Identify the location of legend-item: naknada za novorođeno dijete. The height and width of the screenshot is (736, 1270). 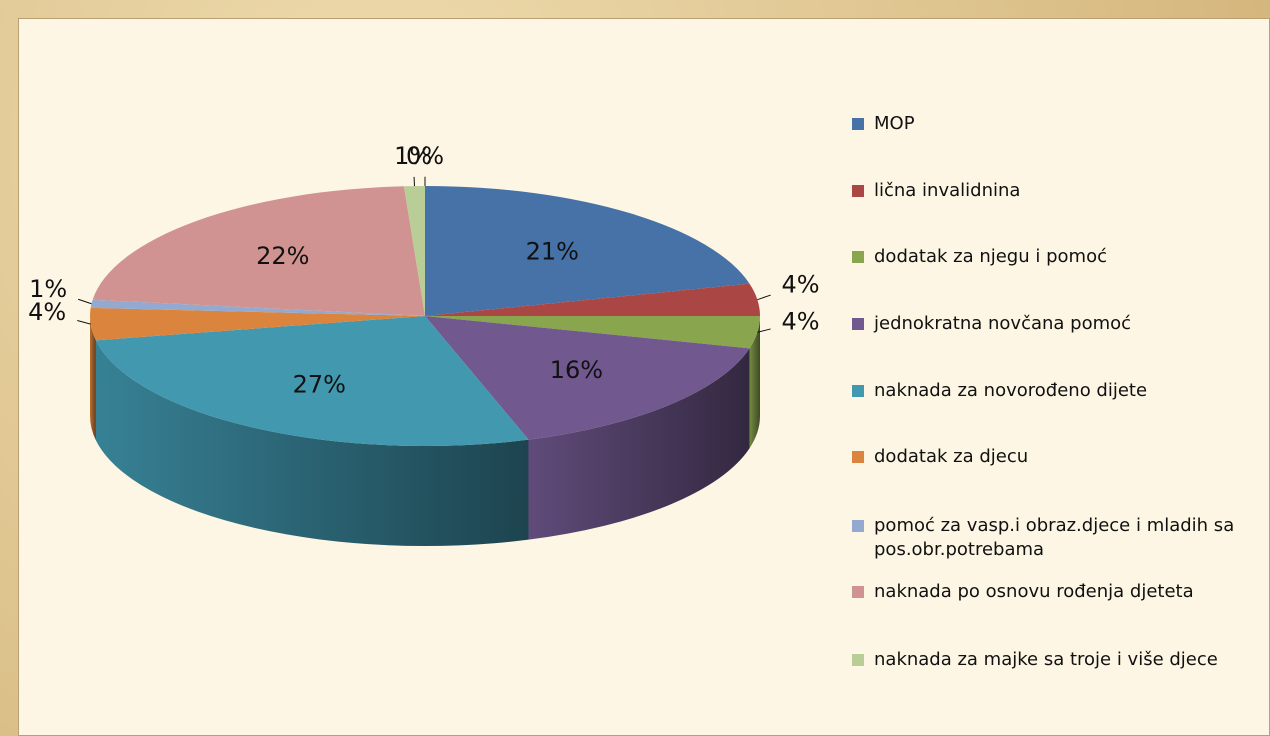
(1057, 391).